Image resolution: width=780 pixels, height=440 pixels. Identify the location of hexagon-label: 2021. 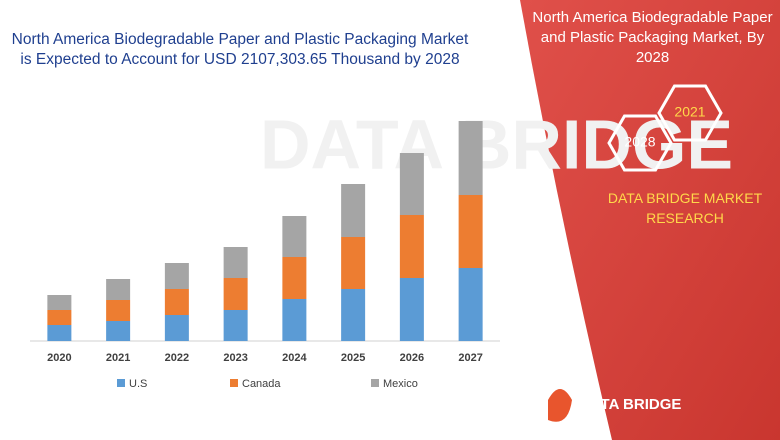
(689, 112).